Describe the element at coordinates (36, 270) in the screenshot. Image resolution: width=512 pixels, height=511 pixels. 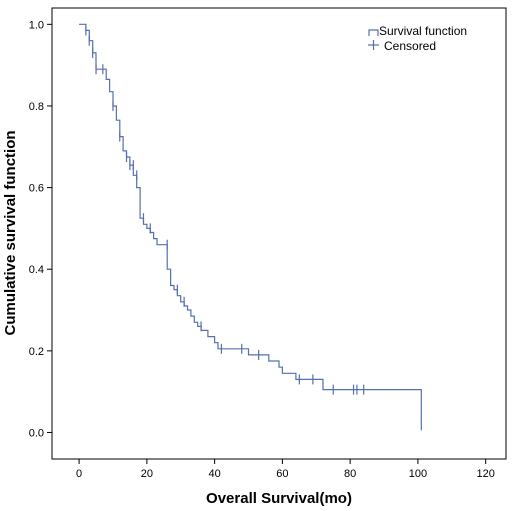
I see `y-tick-label: 0.4` at that location.